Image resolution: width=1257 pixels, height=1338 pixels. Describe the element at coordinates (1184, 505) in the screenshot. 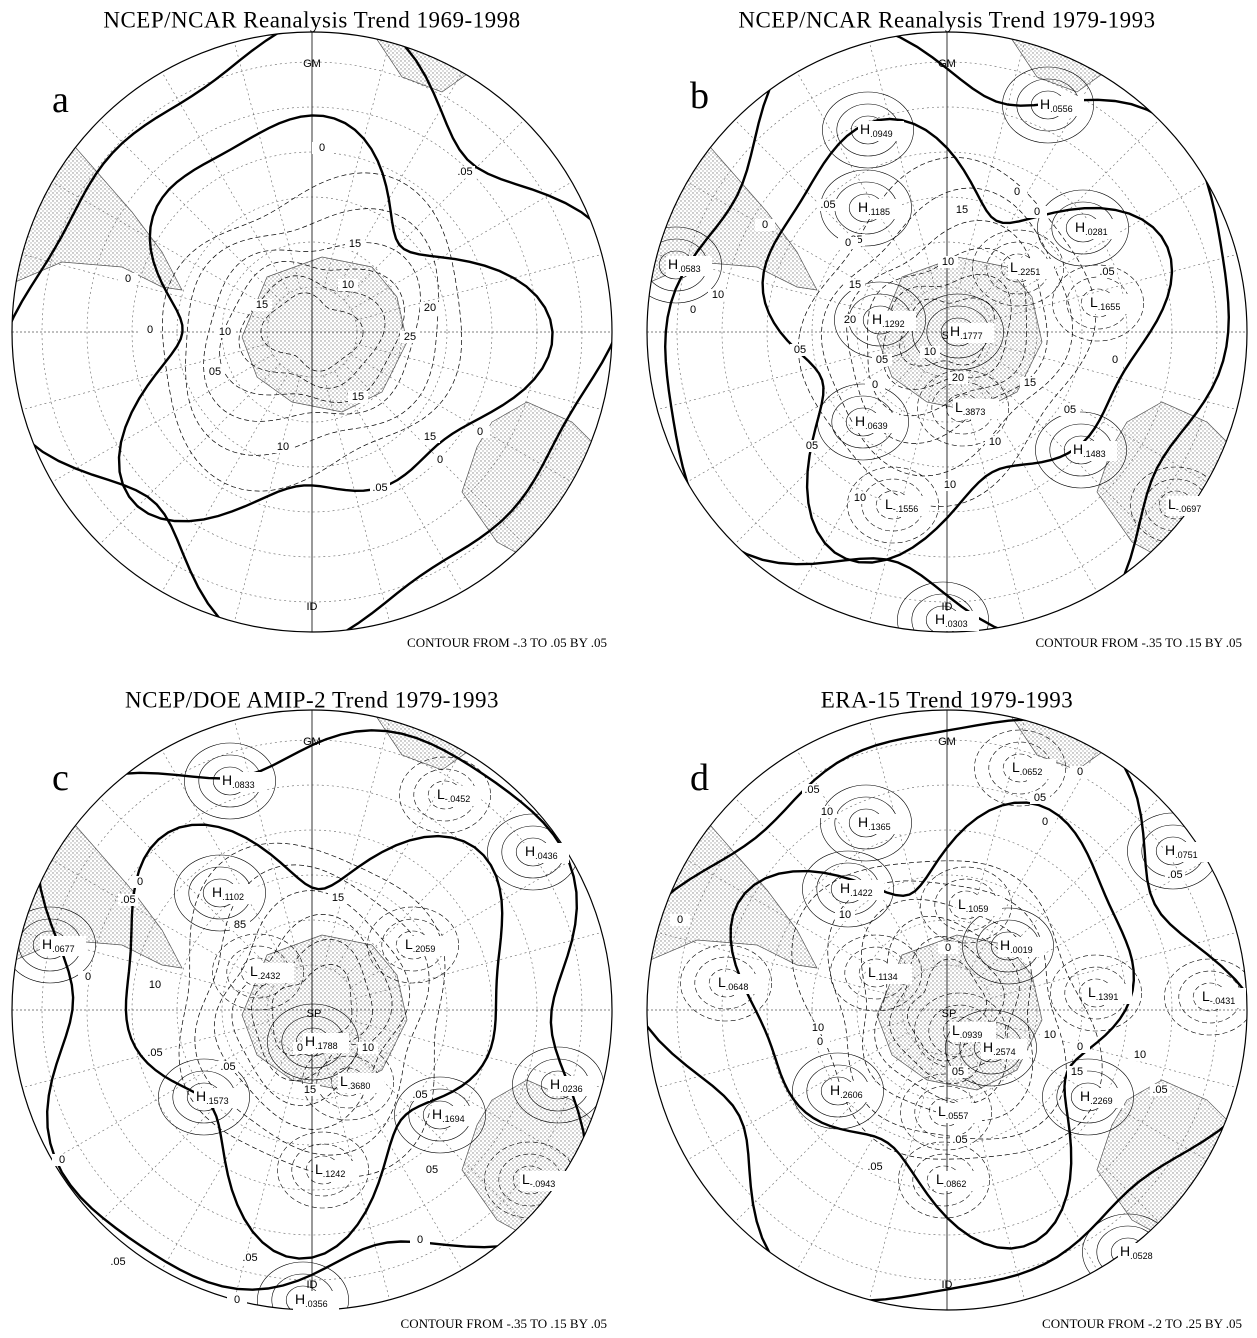

I see `pressure-center: L-.0697` at that location.